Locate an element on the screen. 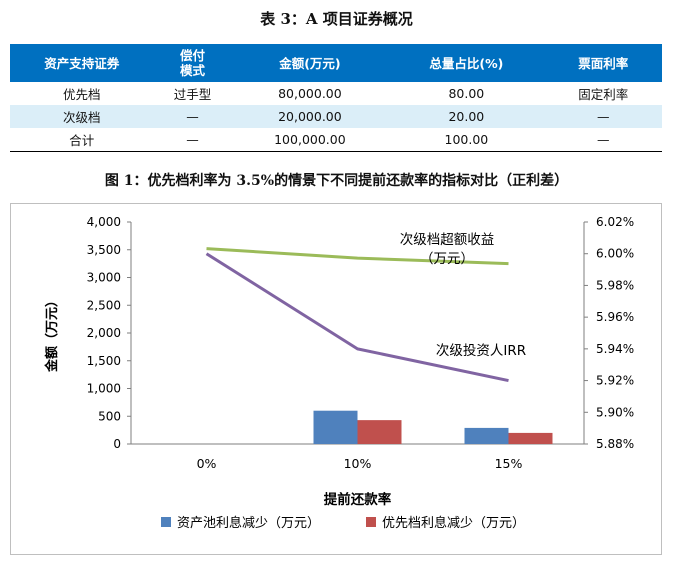 The height and width of the screenshot is (566, 673). header-cell: 总量占比(%) is located at coordinates (466, 63).